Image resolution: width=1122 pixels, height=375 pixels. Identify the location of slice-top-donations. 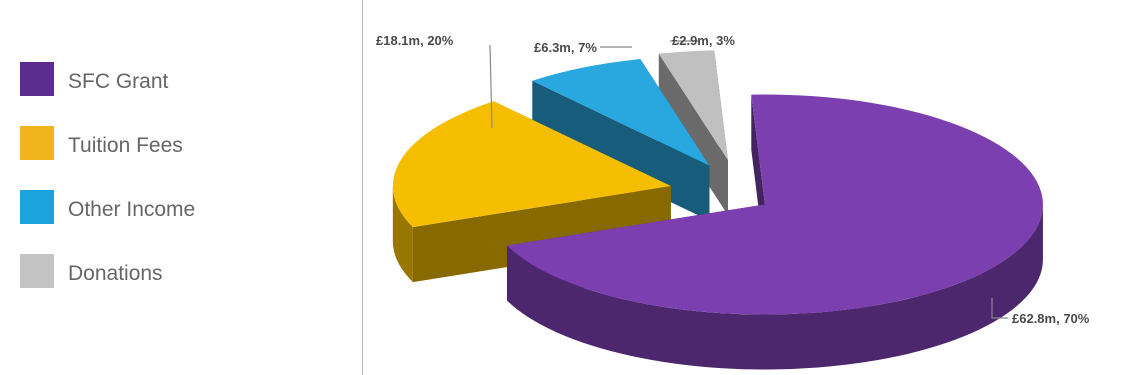
(693, 105).